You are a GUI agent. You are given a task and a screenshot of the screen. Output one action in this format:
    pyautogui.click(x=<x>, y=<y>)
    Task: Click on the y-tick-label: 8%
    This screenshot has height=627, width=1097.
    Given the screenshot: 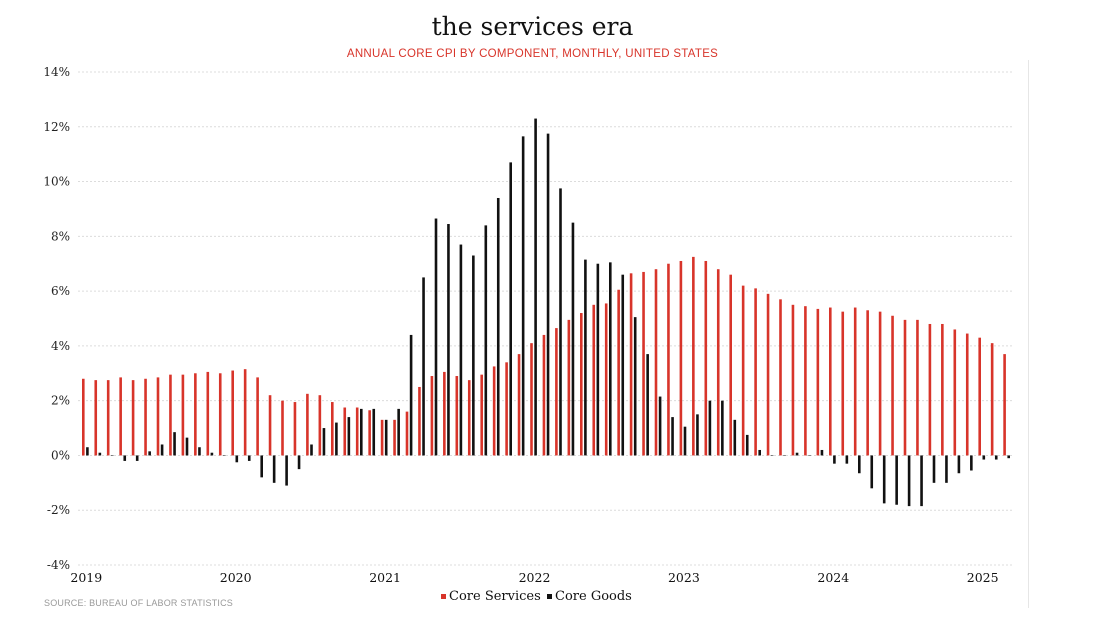 What is the action you would take?
    pyautogui.click(x=60, y=236)
    